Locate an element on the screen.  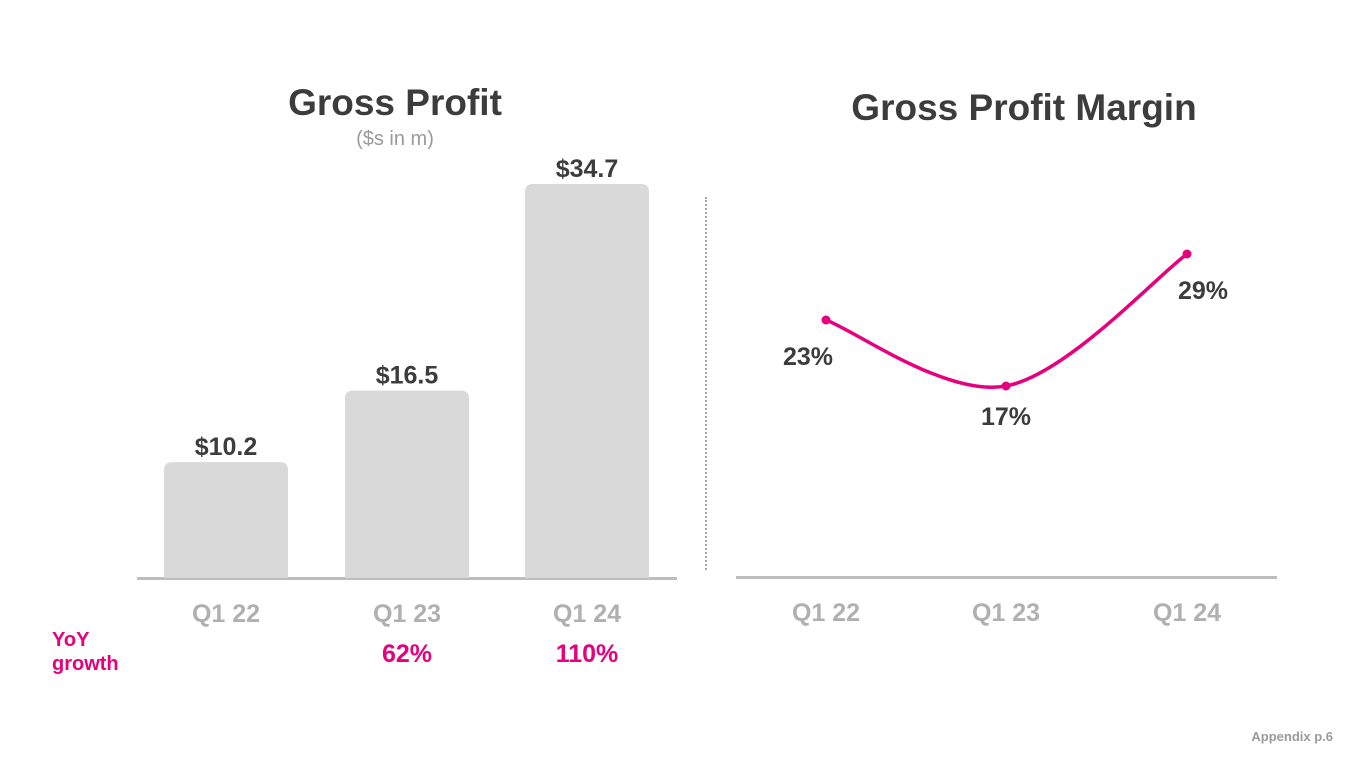
yoy-growth-label-line2: growth is located at coordinates (85, 664).